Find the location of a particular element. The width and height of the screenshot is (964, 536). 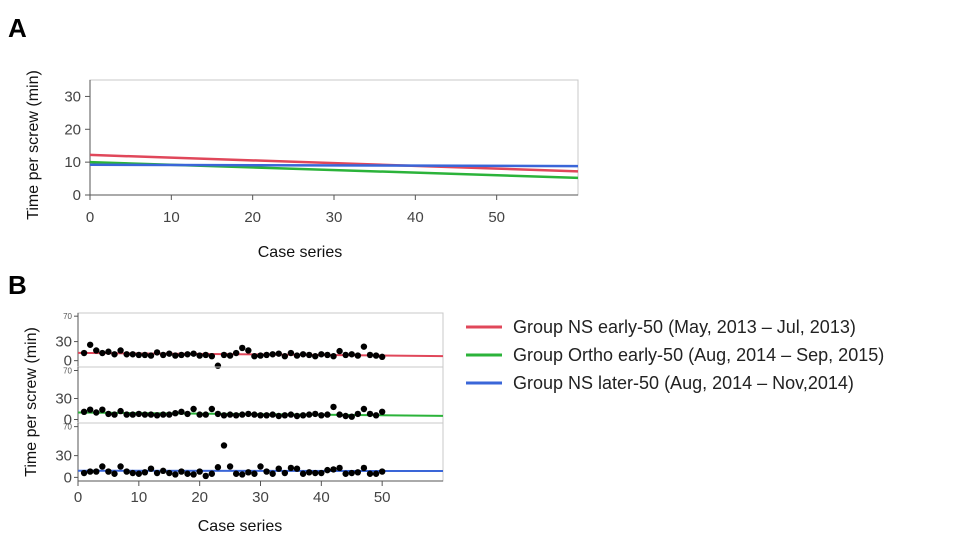

panel-b-x-tick-label: 0 is located at coordinates (78, 497).